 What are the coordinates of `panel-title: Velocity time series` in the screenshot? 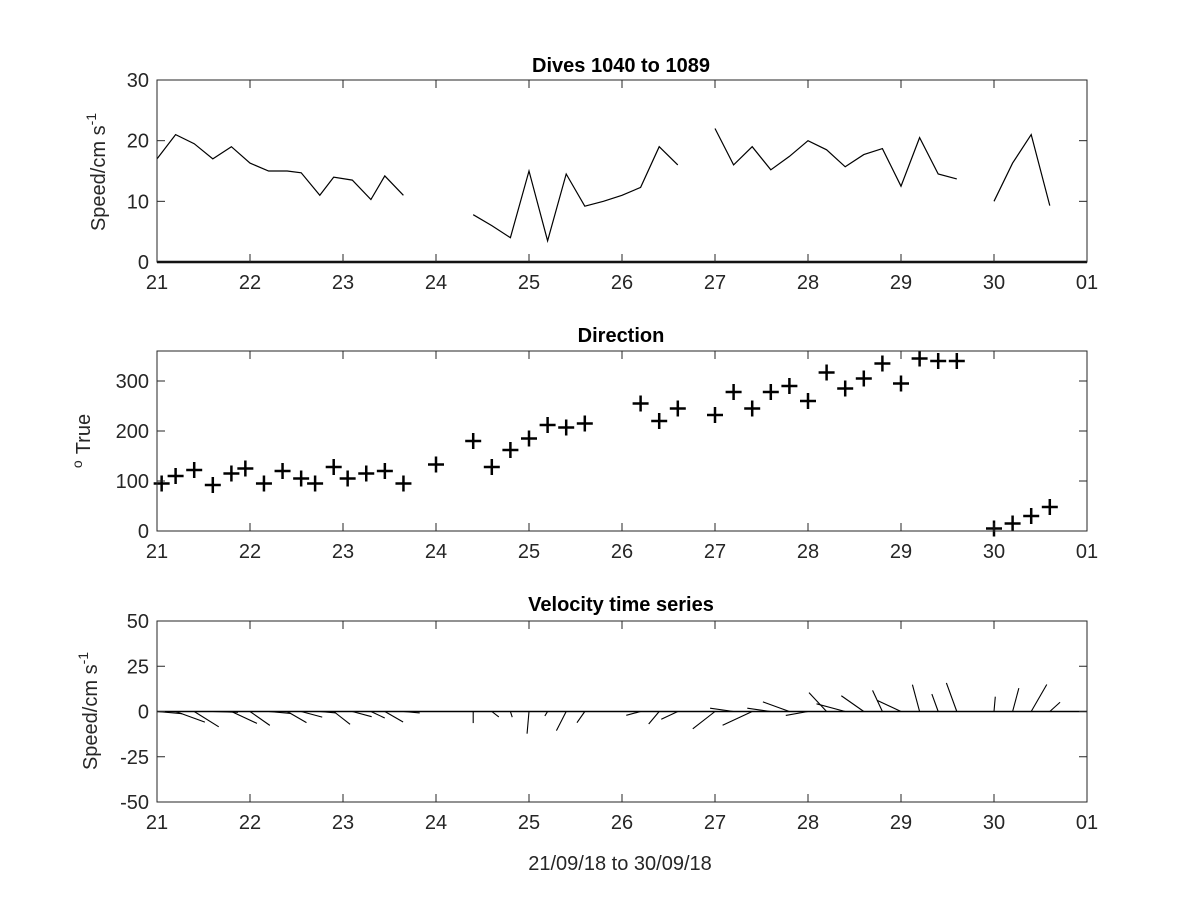 It's located at (621, 605).